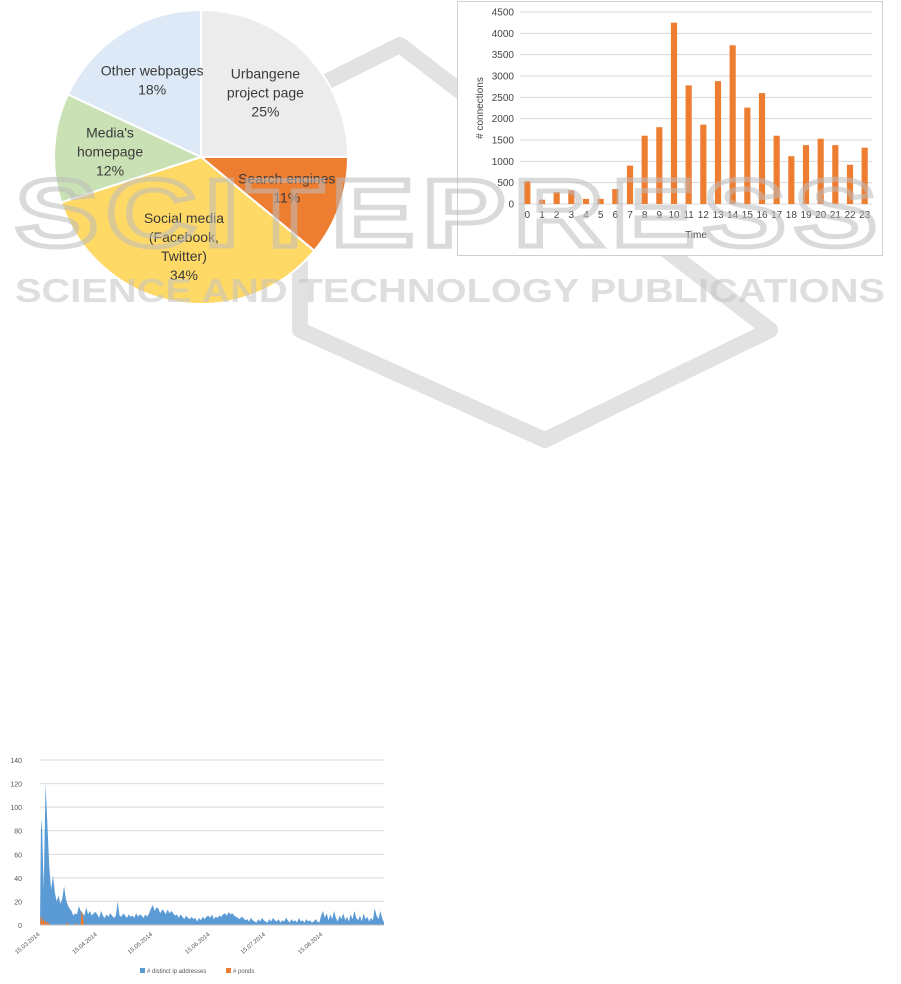  What do you see at coordinates (503, 98) in the screenshot?
I see `bar-y-tick-label: 2500` at bounding box center [503, 98].